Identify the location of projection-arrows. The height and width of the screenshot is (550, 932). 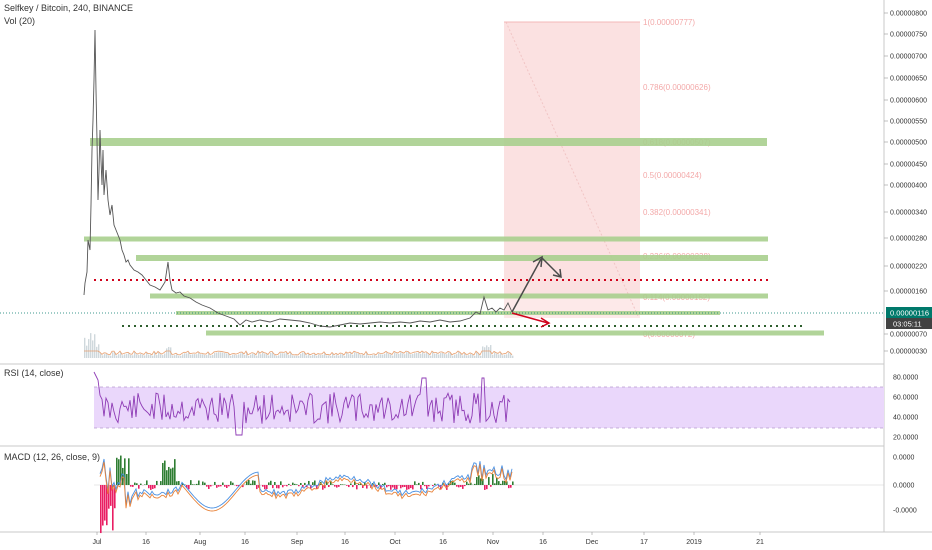
(536, 291).